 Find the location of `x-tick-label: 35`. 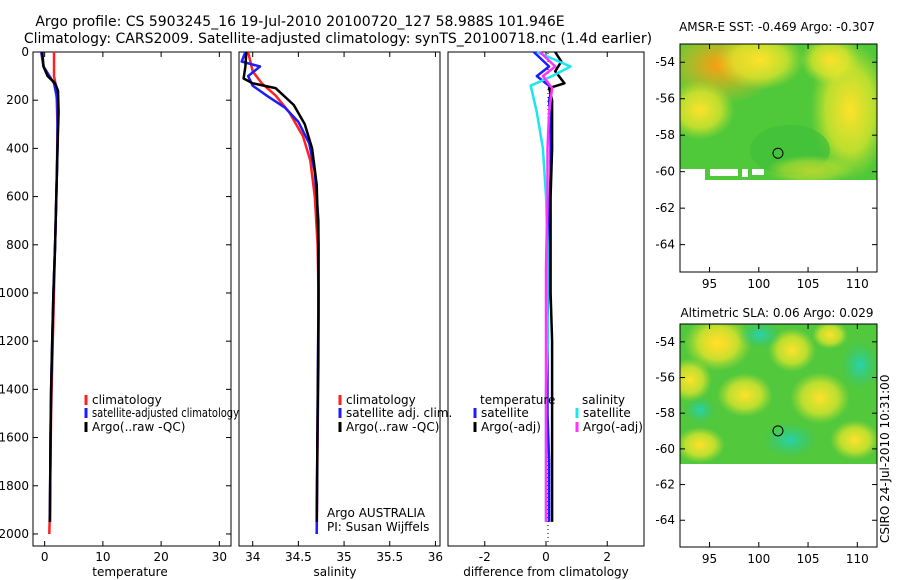

x-tick-label: 35 is located at coordinates (343, 557).